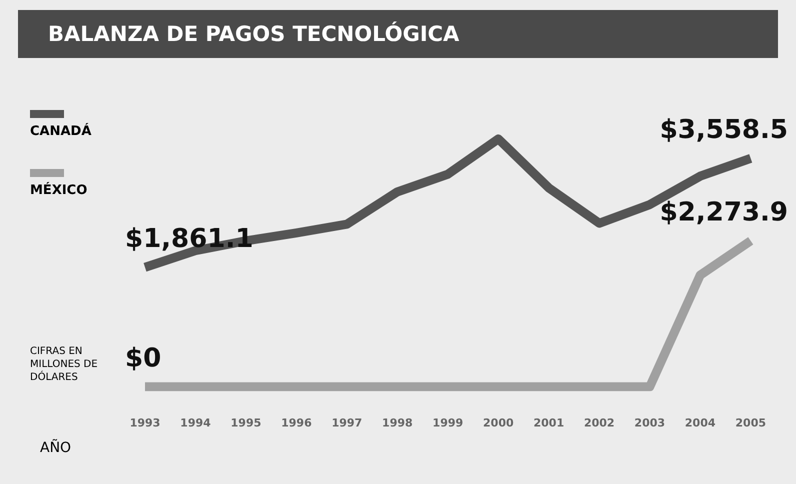  What do you see at coordinates (59, 190) in the screenshot?
I see `legend-label: MÉXICO` at bounding box center [59, 190].